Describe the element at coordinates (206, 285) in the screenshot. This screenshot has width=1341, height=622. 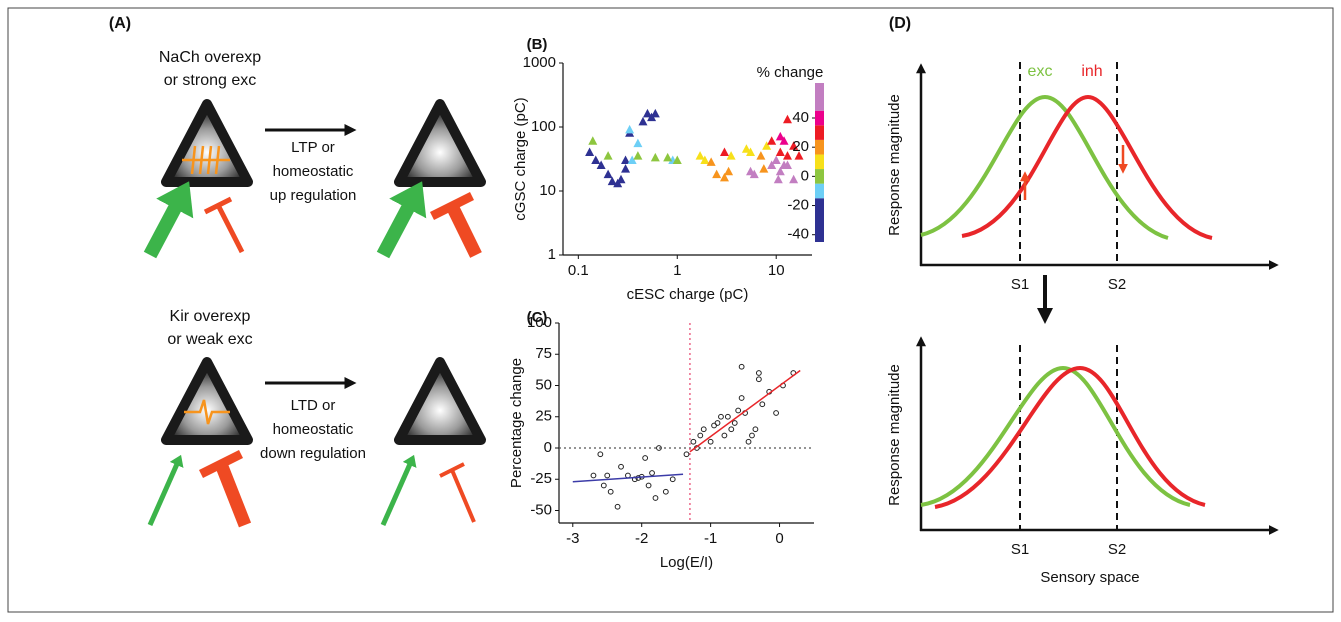
I see `spikes` at that location.